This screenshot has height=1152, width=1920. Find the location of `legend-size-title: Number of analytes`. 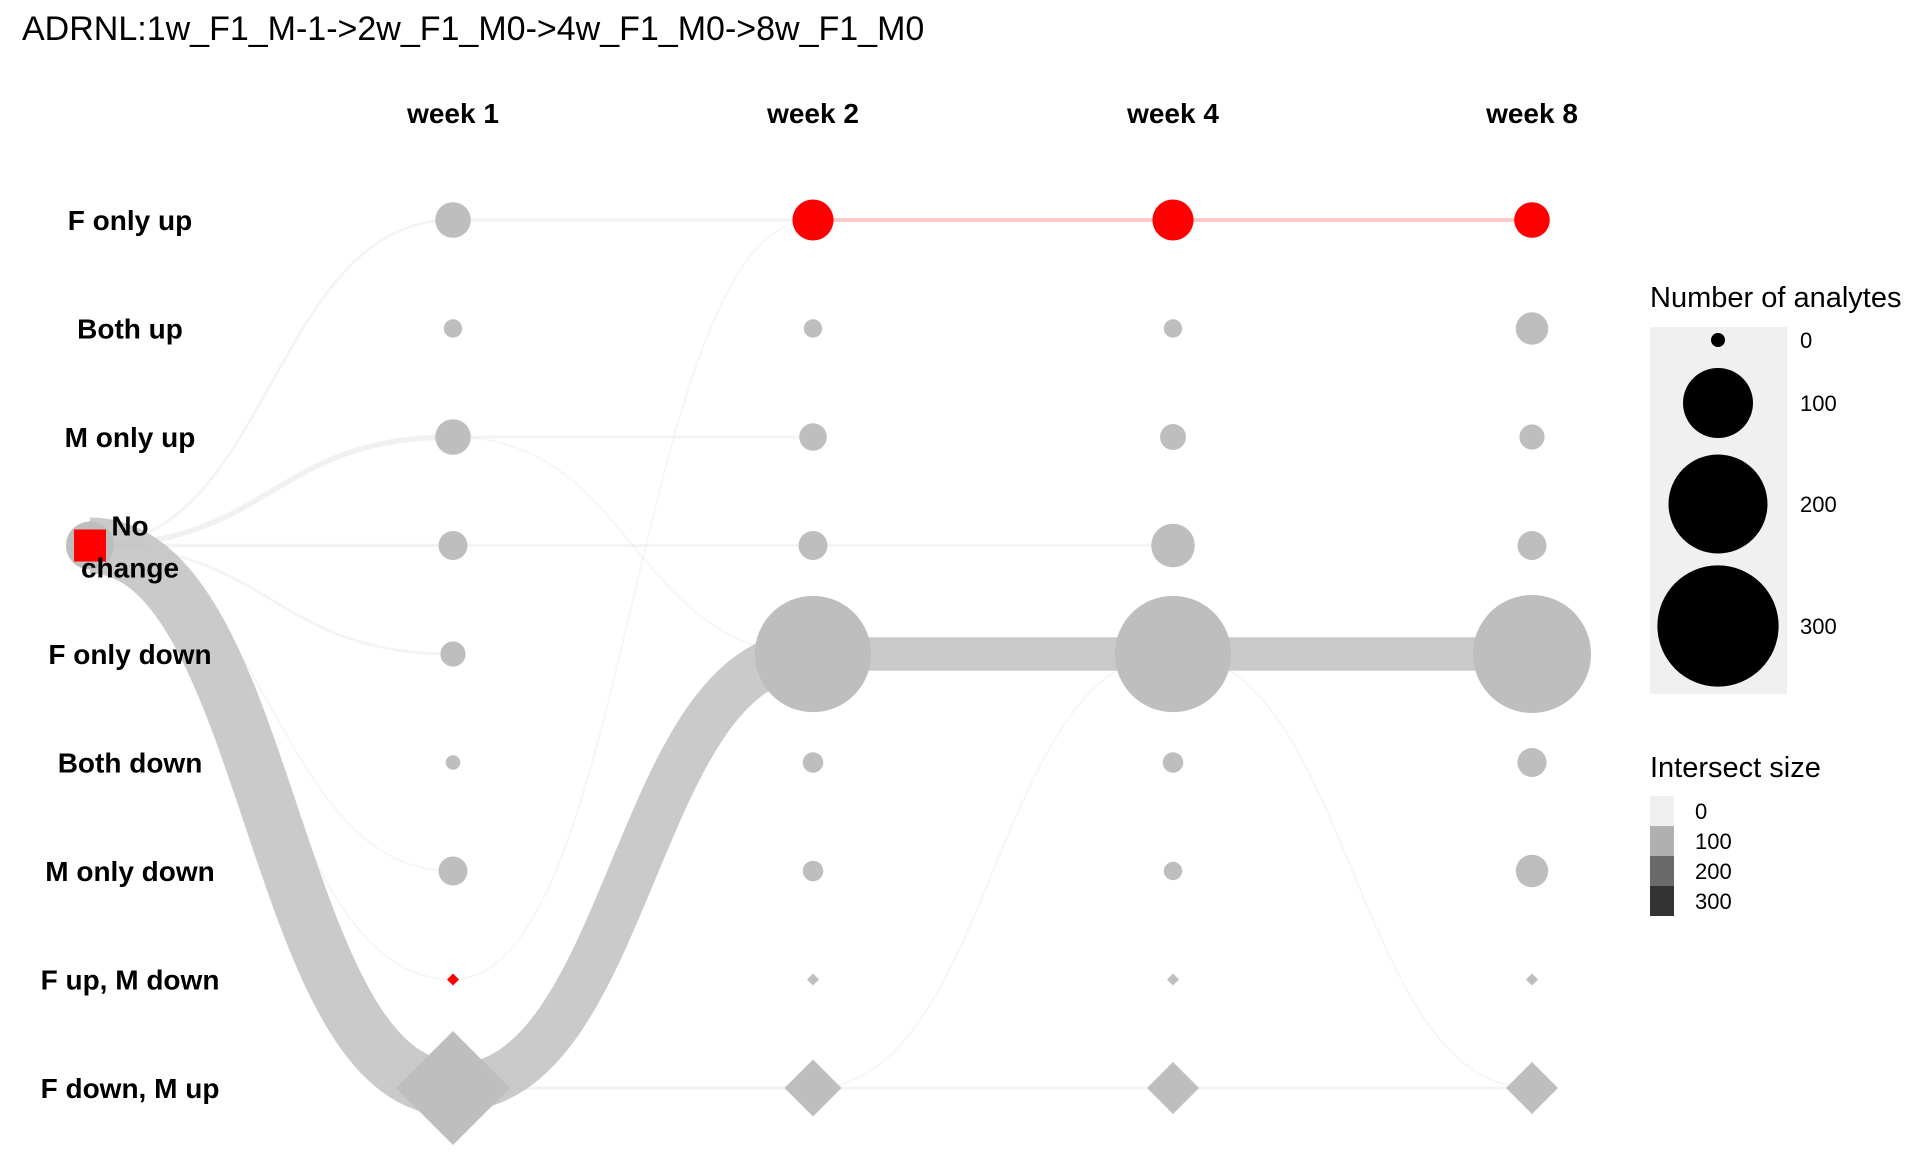

legend-size-title: Number of analytes is located at coordinates (1775, 298).